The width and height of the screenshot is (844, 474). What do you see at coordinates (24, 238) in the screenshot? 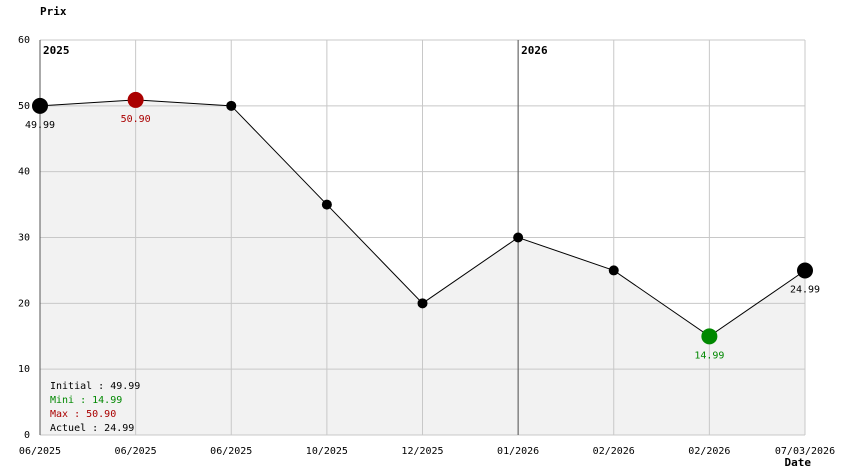
I see `y-tick-label: 30` at bounding box center [24, 238].